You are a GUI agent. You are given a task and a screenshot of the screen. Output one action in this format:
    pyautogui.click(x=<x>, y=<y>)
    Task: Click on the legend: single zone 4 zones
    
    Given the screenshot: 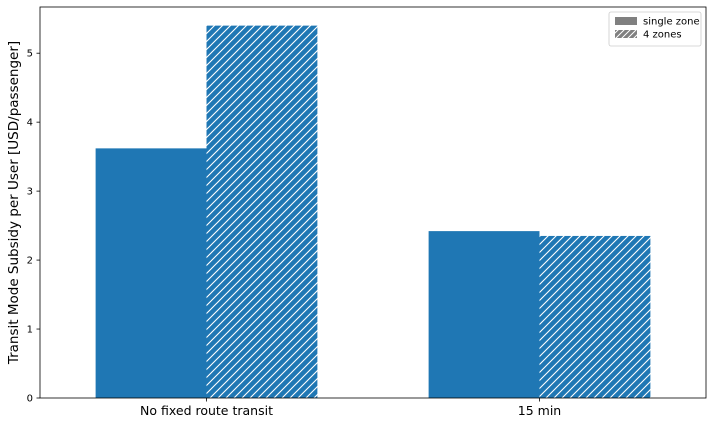 What is the action you would take?
    pyautogui.click(x=655, y=29)
    